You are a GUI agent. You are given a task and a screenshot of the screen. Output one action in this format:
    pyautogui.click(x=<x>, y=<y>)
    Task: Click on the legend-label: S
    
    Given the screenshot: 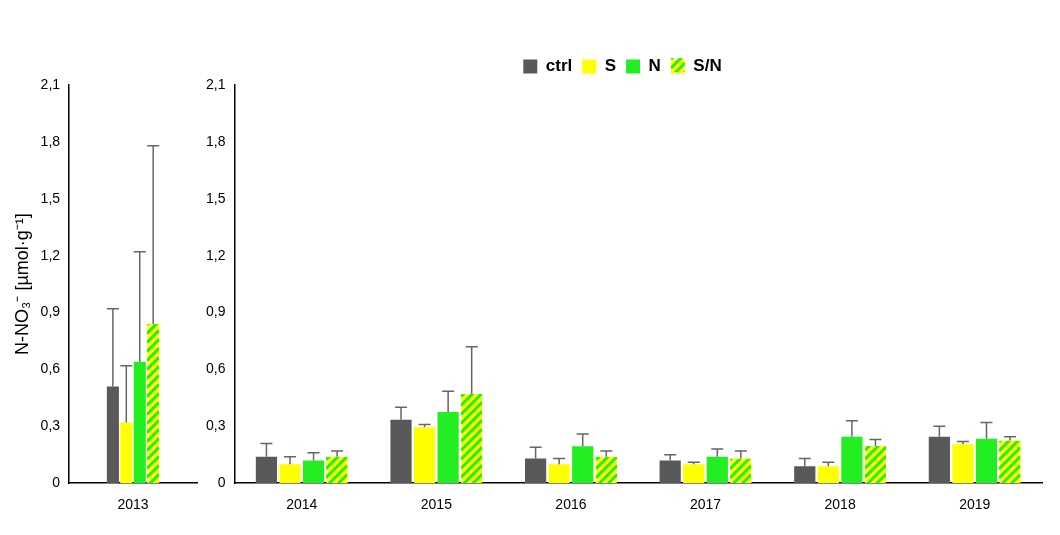 What is the action you would take?
    pyautogui.click(x=610, y=66)
    